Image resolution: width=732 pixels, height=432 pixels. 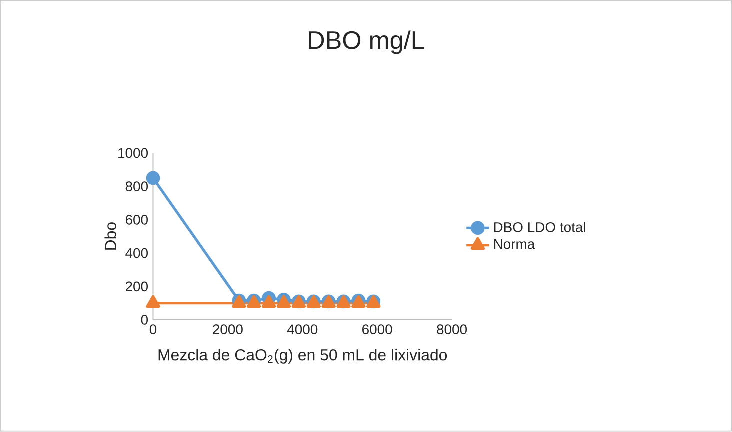 What do you see at coordinates (366, 42) in the screenshot?
I see `chart-title: DBO mg/L` at bounding box center [366, 42].